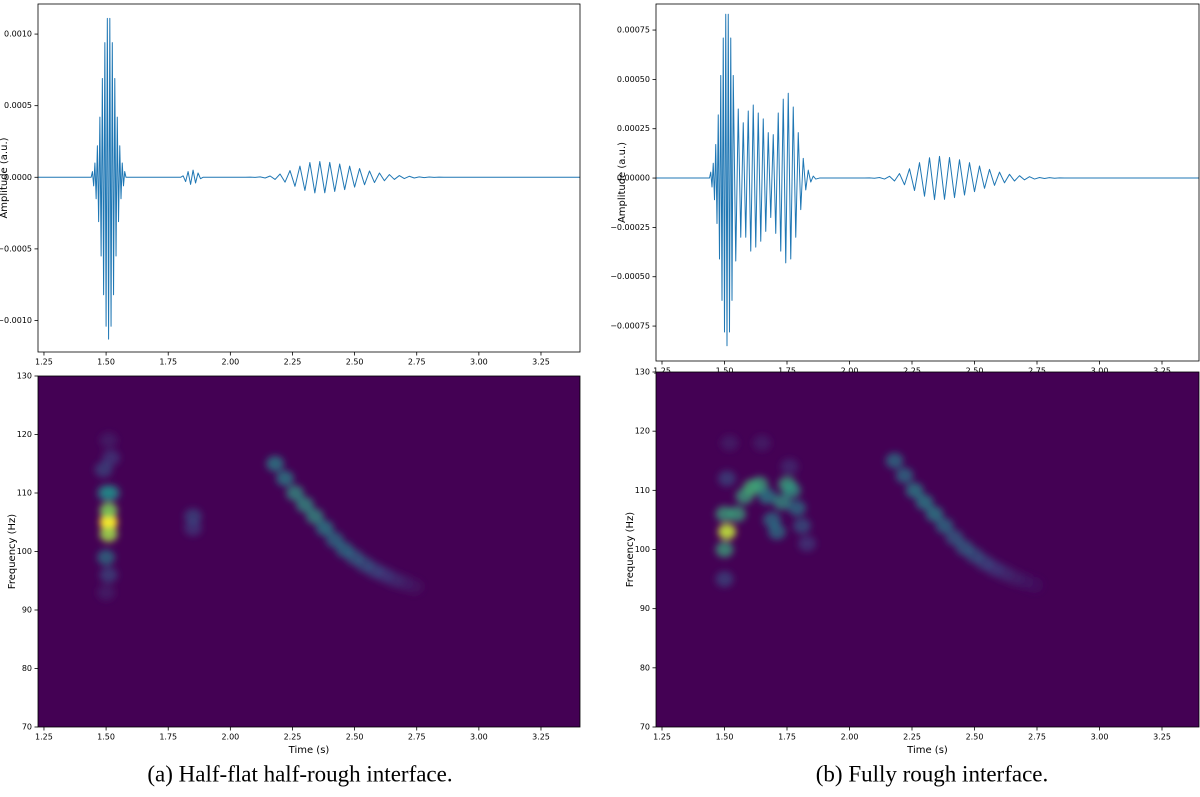 Image resolution: width=1200 pixels, height=797 pixels. Describe the element at coordinates (633, 178) in the screenshot. I see `y-tick-label: 0.00000` at that location.